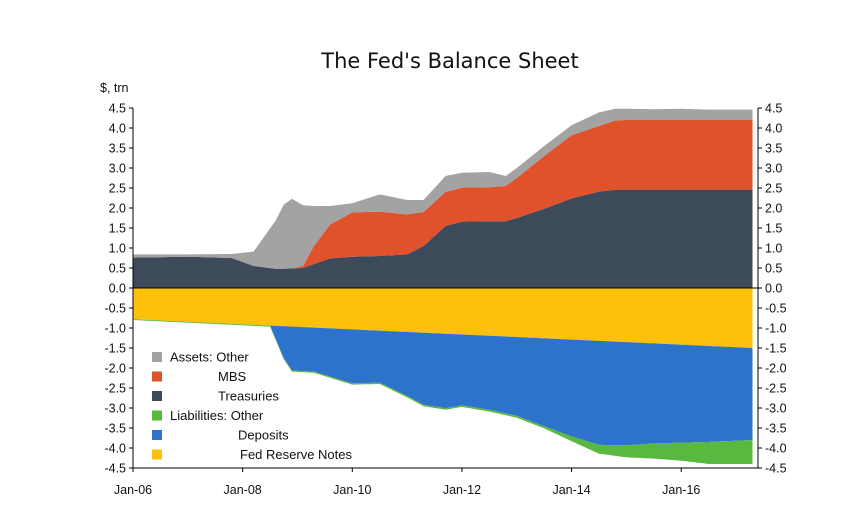 The image size is (865, 508). Describe the element at coordinates (773, 189) in the screenshot. I see `y-tick-label-right: 2.5` at that location.